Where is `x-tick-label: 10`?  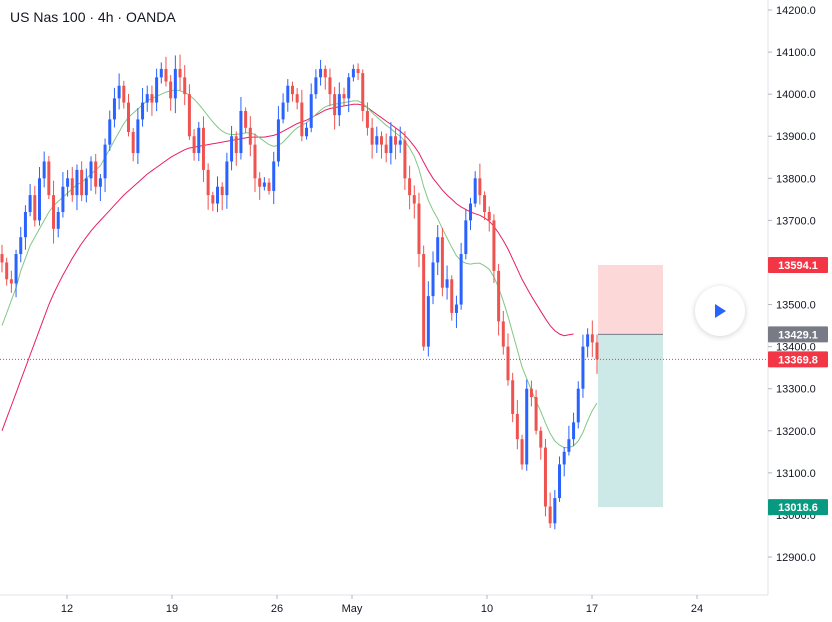
x-tick-label: 10 is located at coordinates (487, 609).